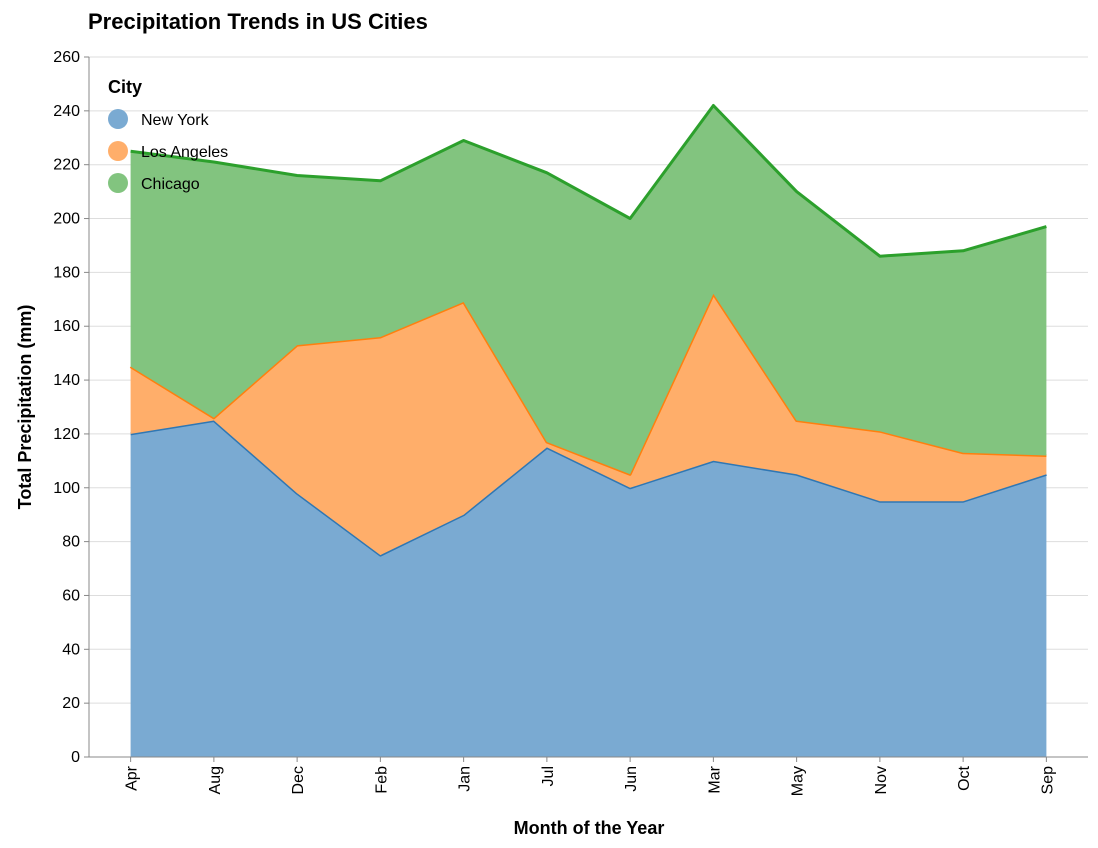 Image resolution: width=1098 pixels, height=848 pixels. Describe the element at coordinates (66, 272) in the screenshot. I see `y-tick-label: 180` at that location.